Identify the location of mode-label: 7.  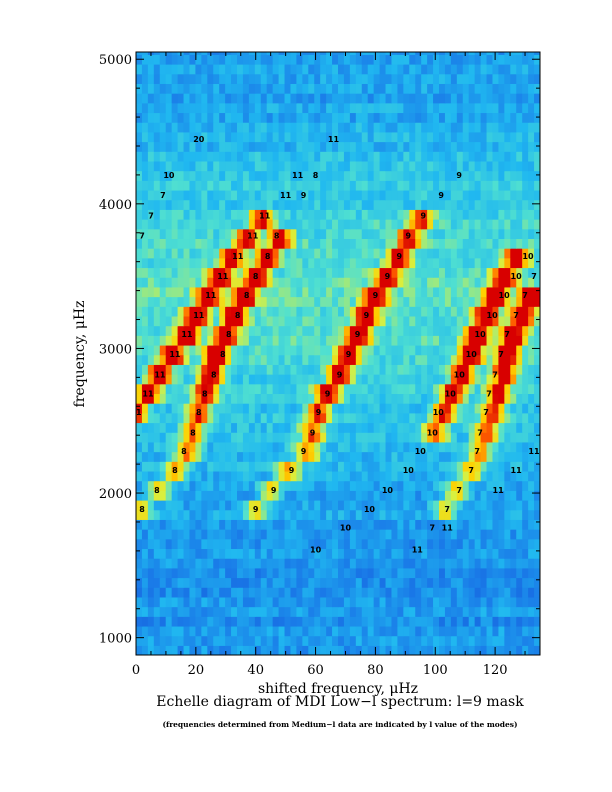
(489, 393).